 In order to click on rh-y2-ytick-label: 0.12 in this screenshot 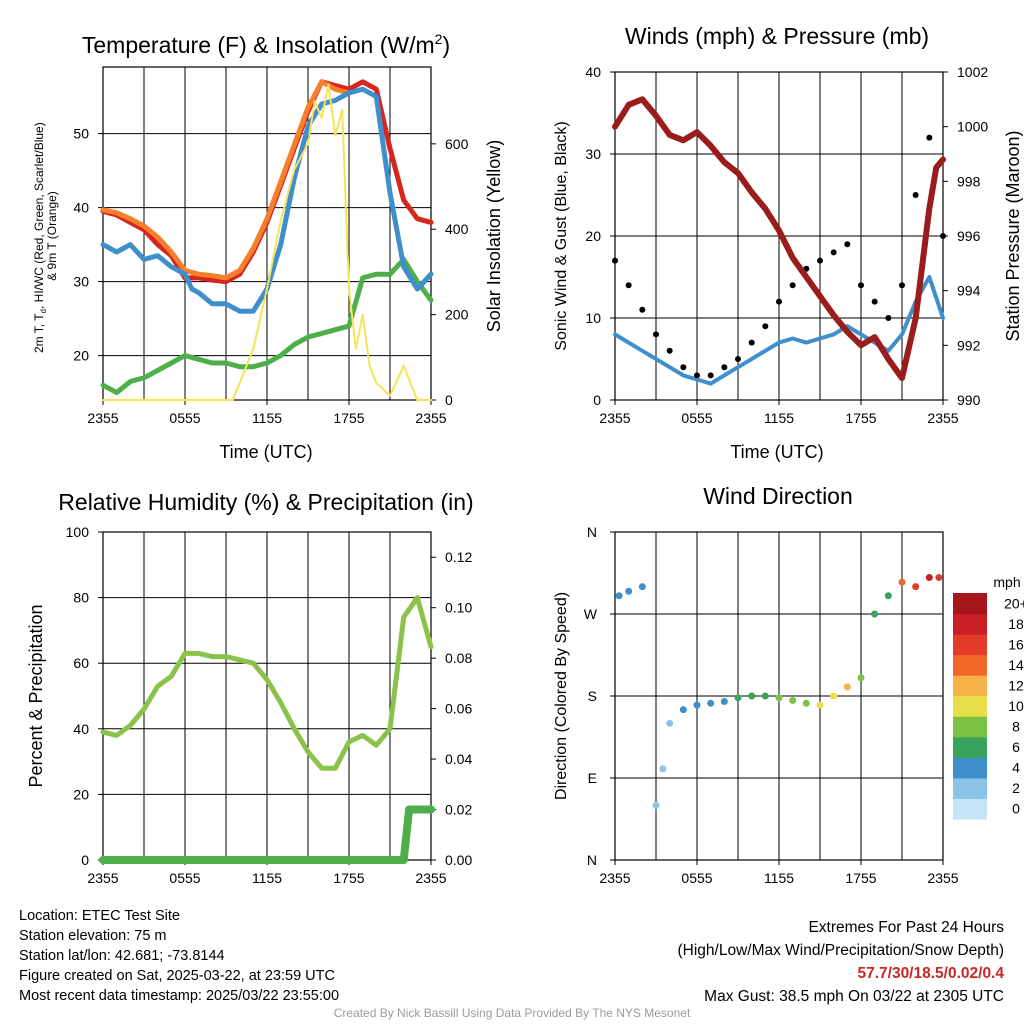, I will do `click(458, 557)`.